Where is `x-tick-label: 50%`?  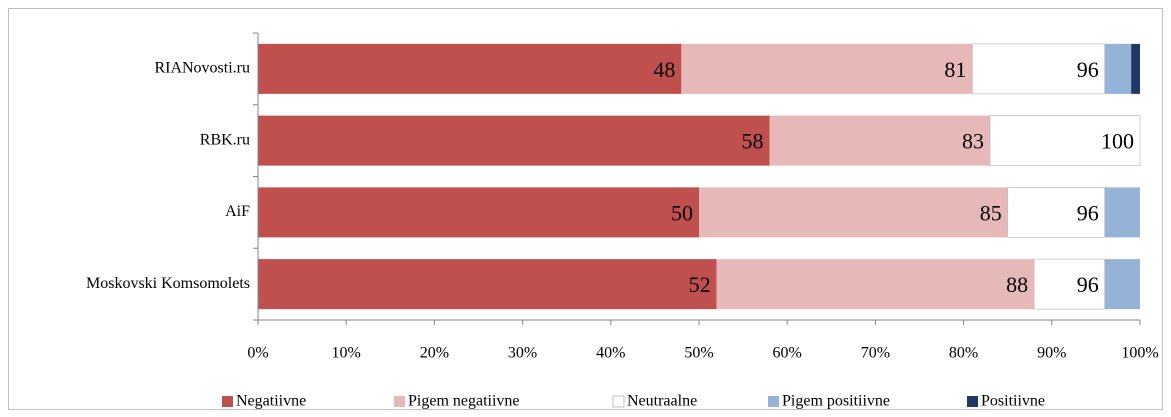
x-tick-label: 50% is located at coordinates (698, 353).